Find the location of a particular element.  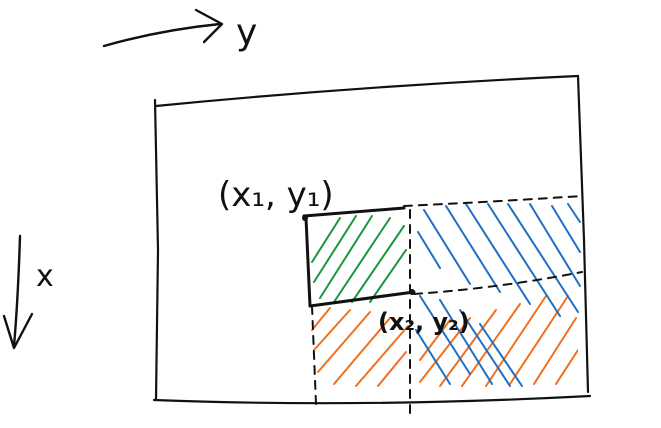

blue-hatch-region is located at coordinates (498, 295).